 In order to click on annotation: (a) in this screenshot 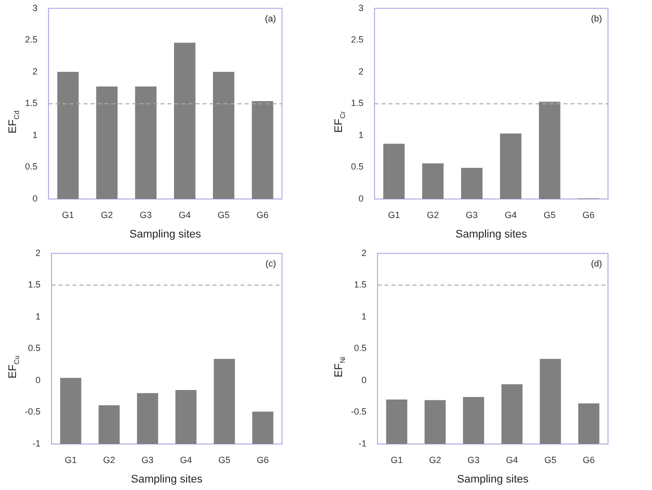, I will do `click(270, 18)`.